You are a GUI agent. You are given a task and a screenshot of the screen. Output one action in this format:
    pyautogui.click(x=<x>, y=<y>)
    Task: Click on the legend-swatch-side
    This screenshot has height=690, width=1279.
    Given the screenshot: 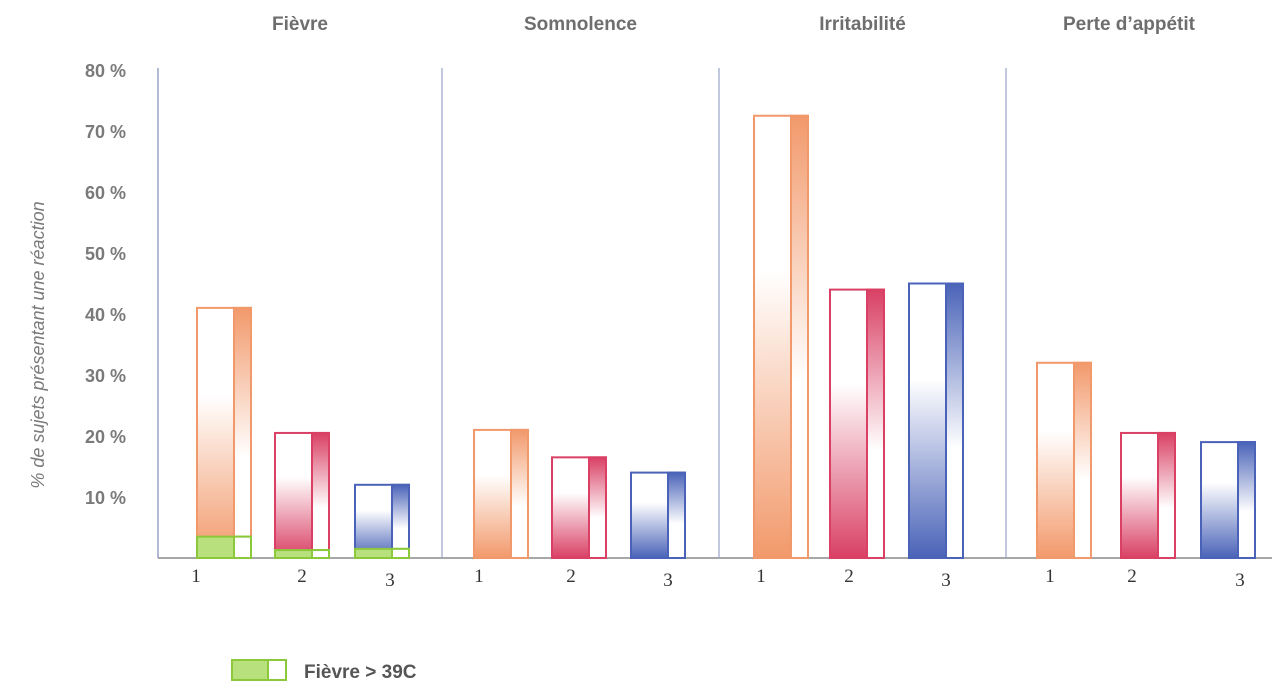 What is the action you would take?
    pyautogui.click(x=277, y=670)
    